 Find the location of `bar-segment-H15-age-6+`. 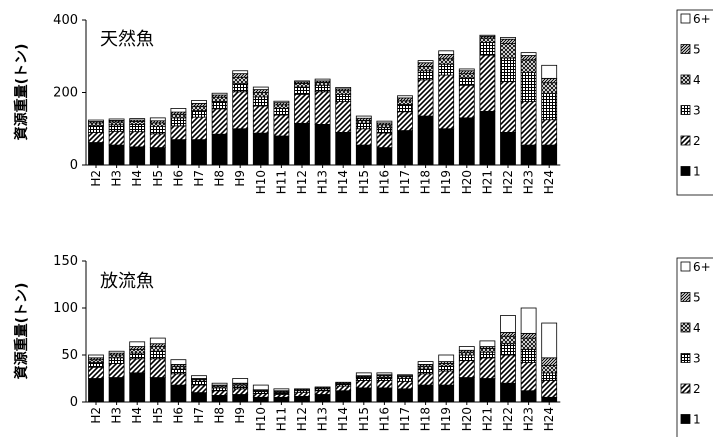

bar-segment-H15-age-6+ is located at coordinates (363, 374).